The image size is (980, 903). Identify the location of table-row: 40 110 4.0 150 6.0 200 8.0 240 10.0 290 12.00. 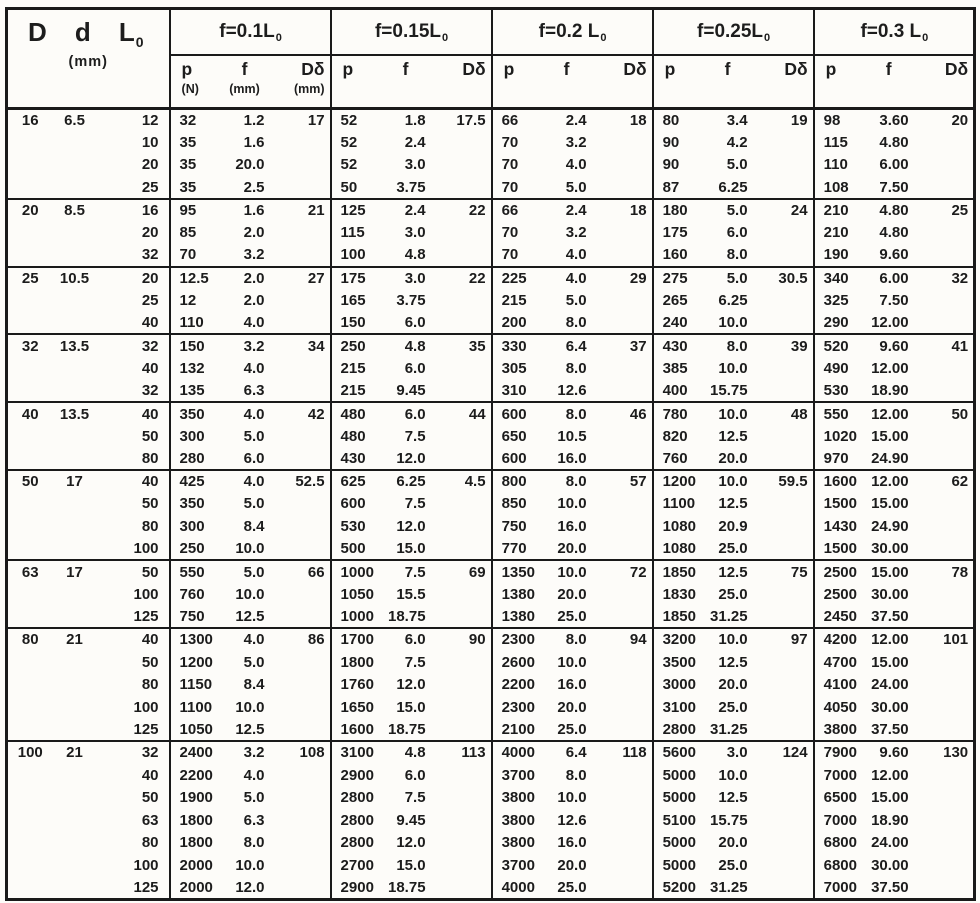
(491, 323).